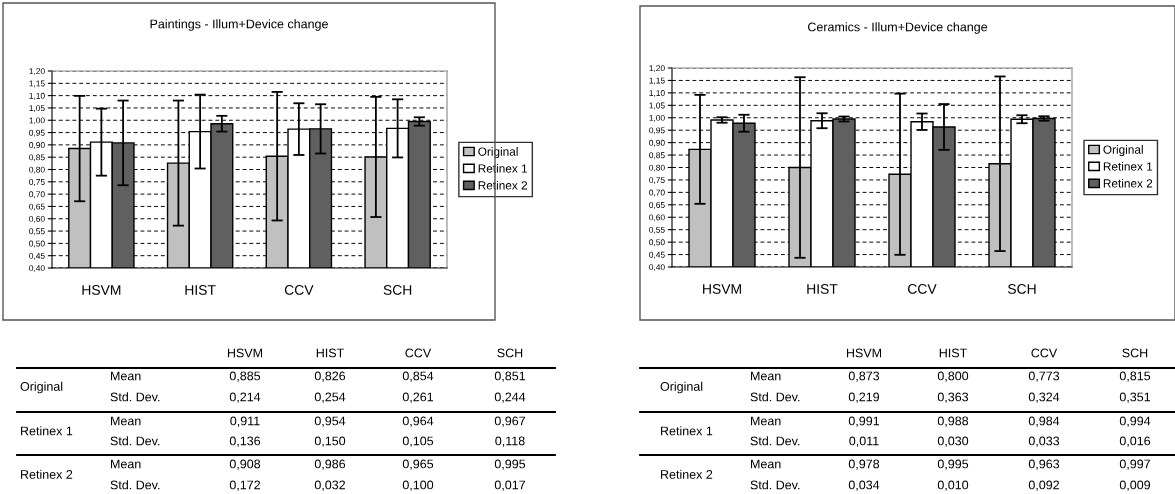 The image size is (1175, 494). What do you see at coordinates (245, 421) in the screenshot?
I see `text: 0,911` at bounding box center [245, 421].